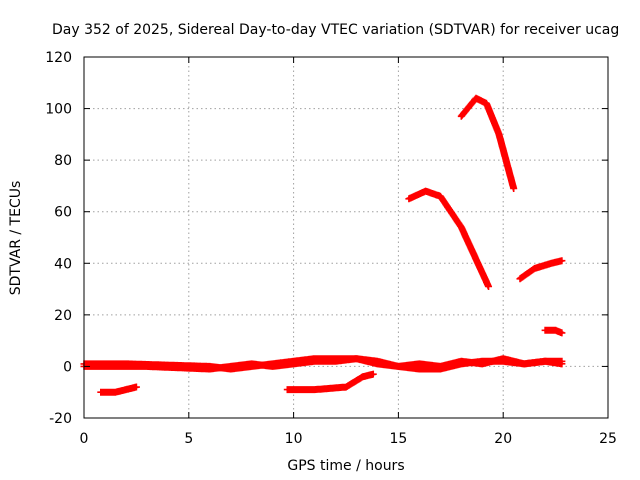 The height and width of the screenshot is (480, 640). Describe the element at coordinates (294, 439) in the screenshot. I see `x-tick-label: 10` at that location.